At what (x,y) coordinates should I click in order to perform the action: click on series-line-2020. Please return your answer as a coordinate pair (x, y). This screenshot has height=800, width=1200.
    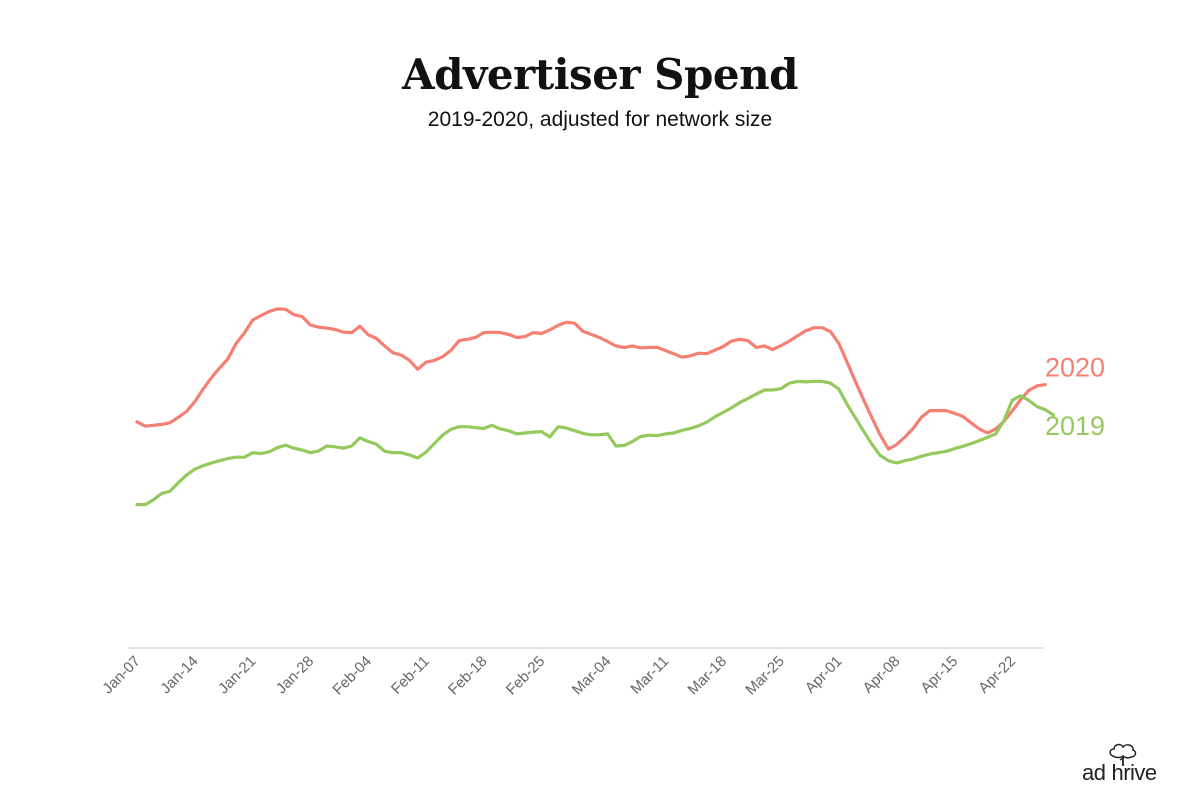
    Looking at the image, I should click on (591, 379).